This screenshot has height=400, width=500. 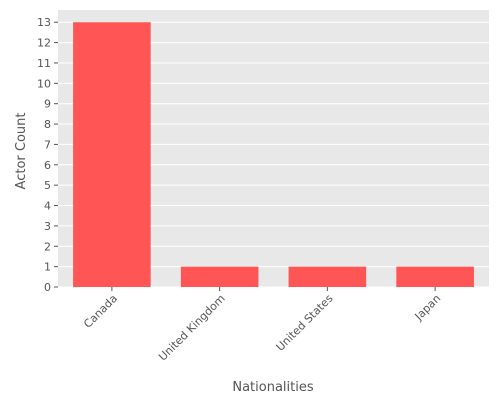 I want to click on x-tick-label: Japan, so click(x=428, y=308).